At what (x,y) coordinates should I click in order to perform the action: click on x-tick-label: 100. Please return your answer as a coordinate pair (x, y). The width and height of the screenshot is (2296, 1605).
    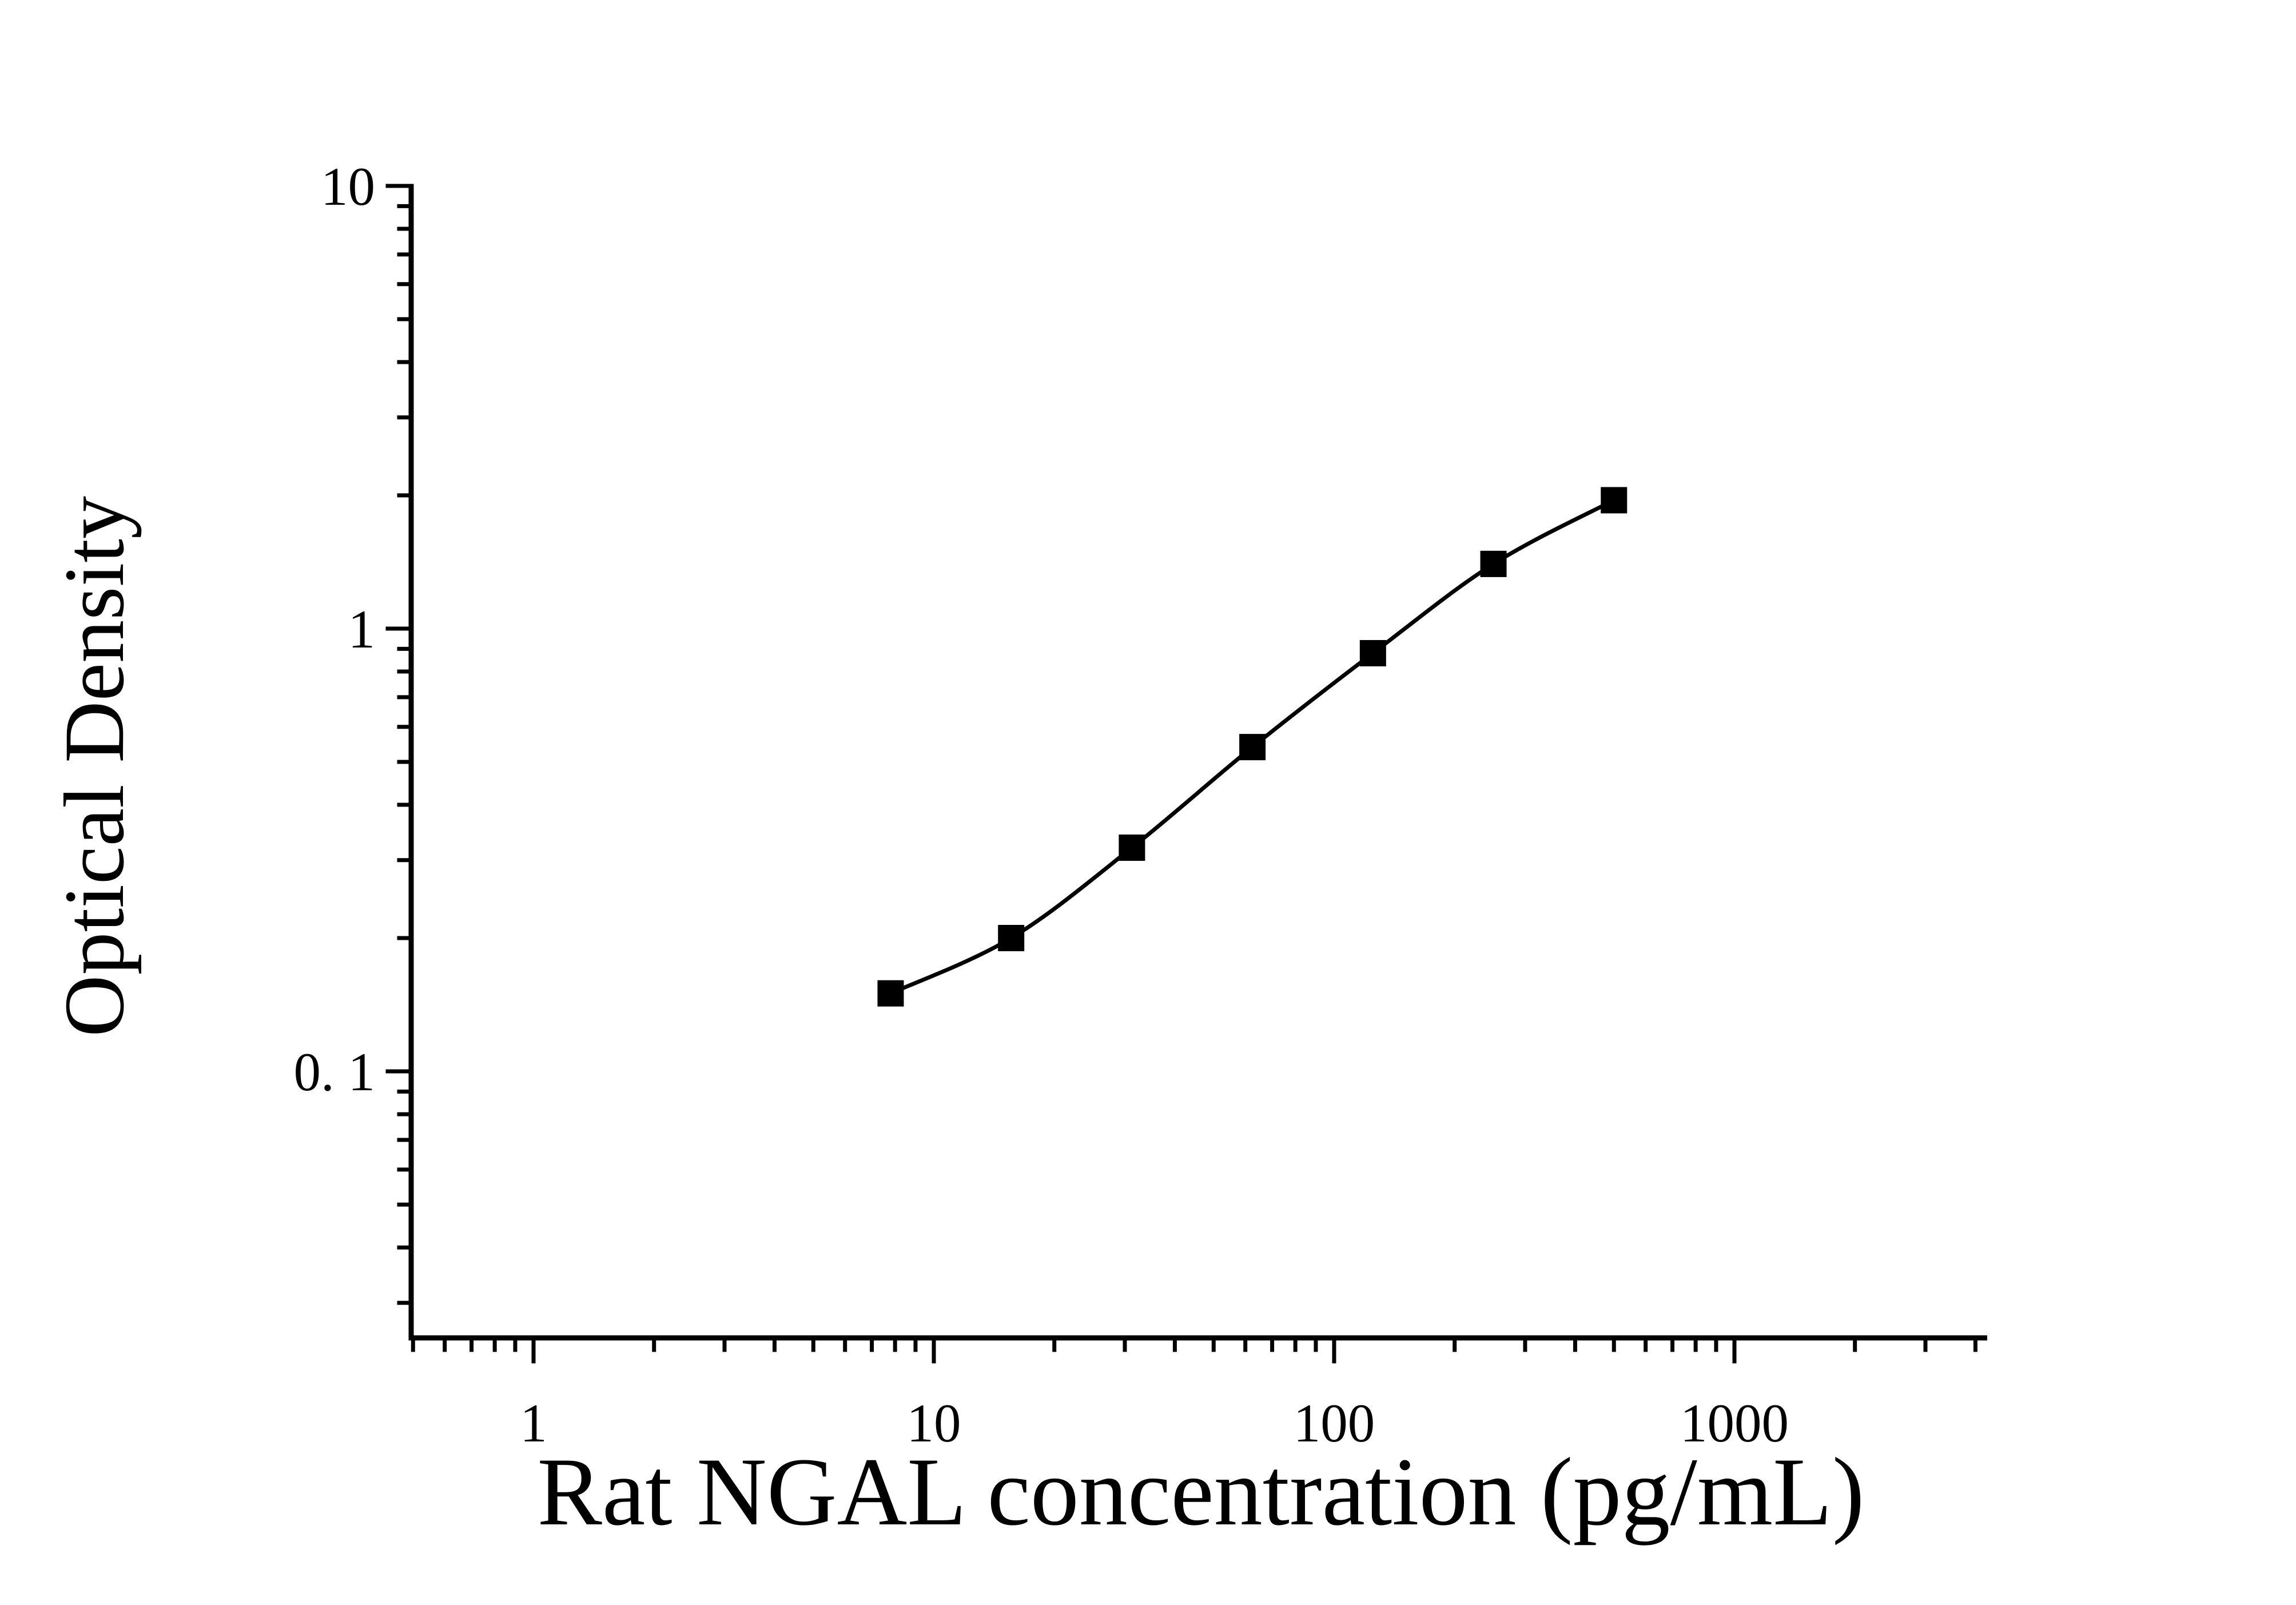
    Looking at the image, I should click on (1334, 1423).